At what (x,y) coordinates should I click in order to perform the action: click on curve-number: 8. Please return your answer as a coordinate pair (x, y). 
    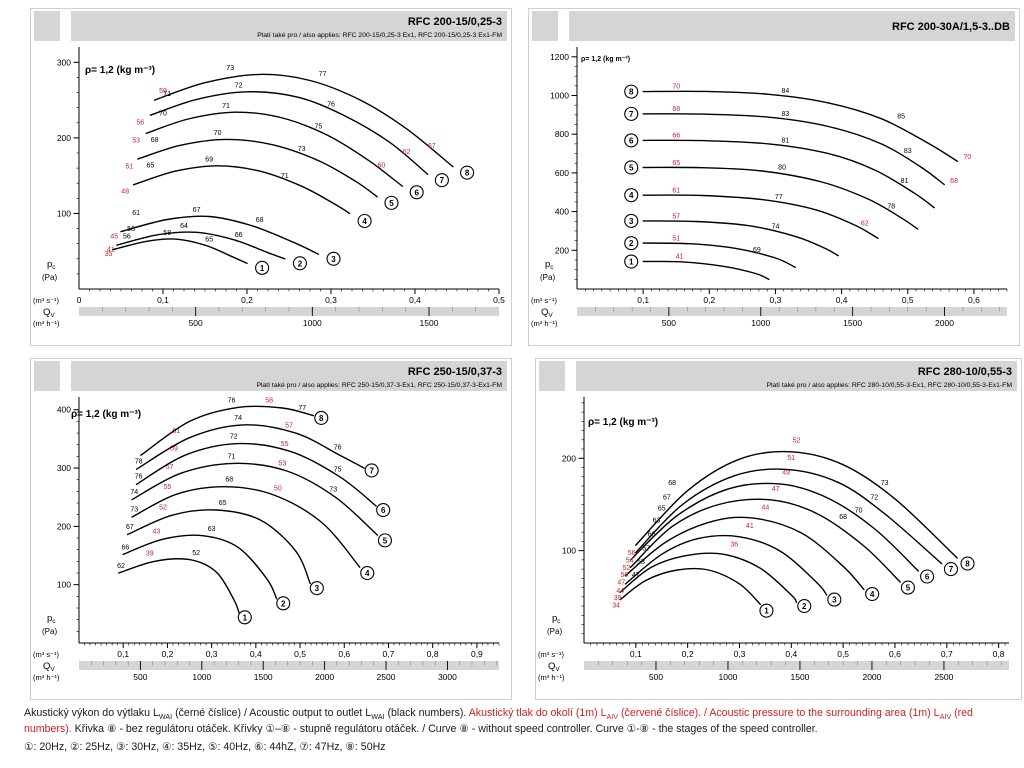
    Looking at the image, I should click on (467, 173).